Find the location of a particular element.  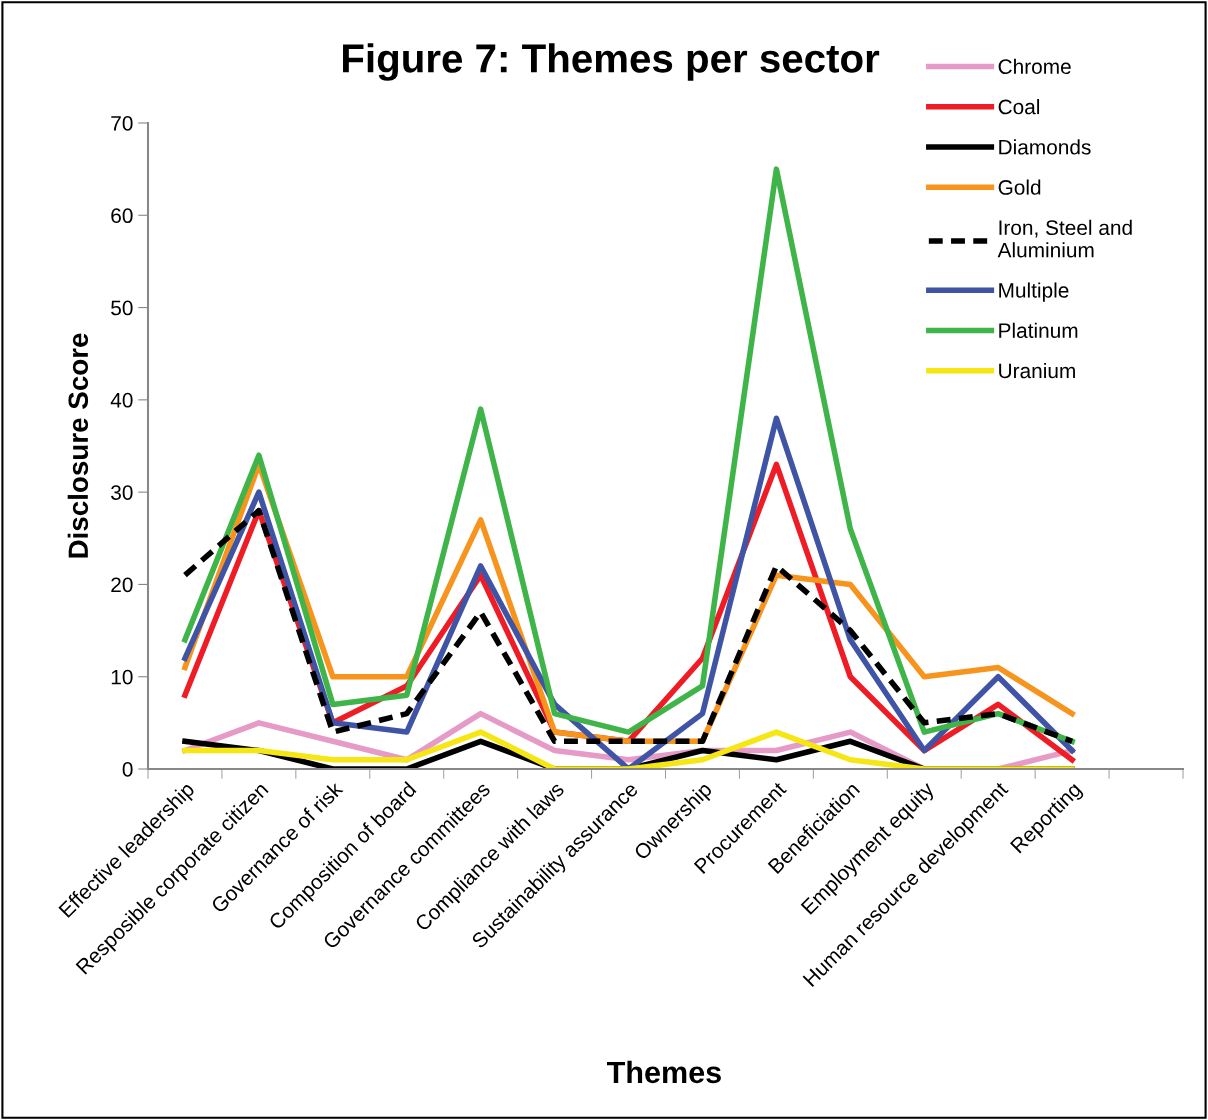

y-tick-label: 50 is located at coordinates (122, 308).